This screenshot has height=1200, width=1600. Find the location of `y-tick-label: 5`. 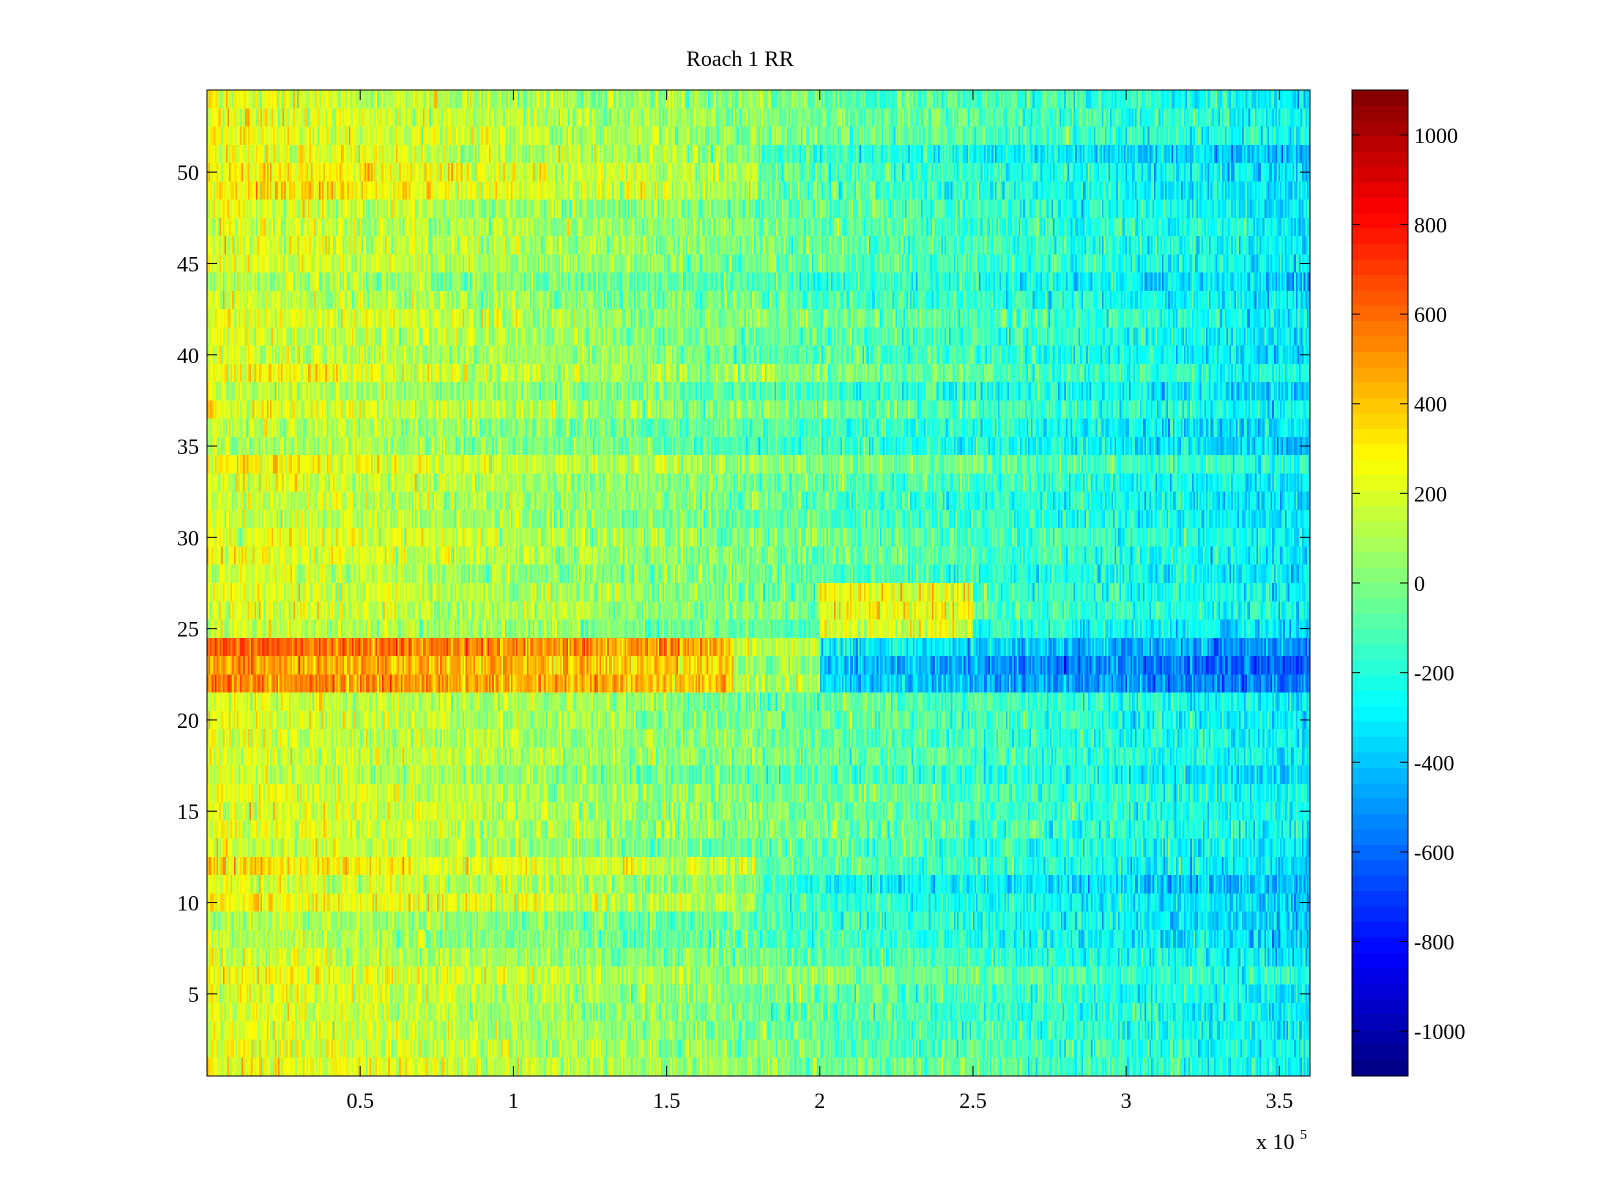

y-tick-label: 5 is located at coordinates (193, 994).